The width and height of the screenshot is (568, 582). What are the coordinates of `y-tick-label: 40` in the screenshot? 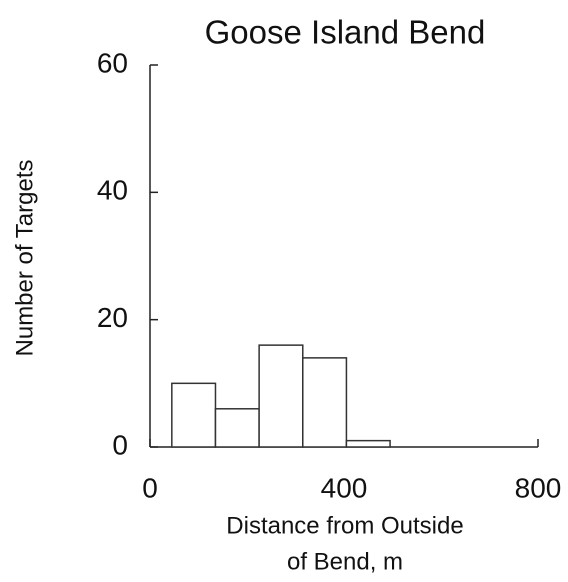 It's located at (112, 190).